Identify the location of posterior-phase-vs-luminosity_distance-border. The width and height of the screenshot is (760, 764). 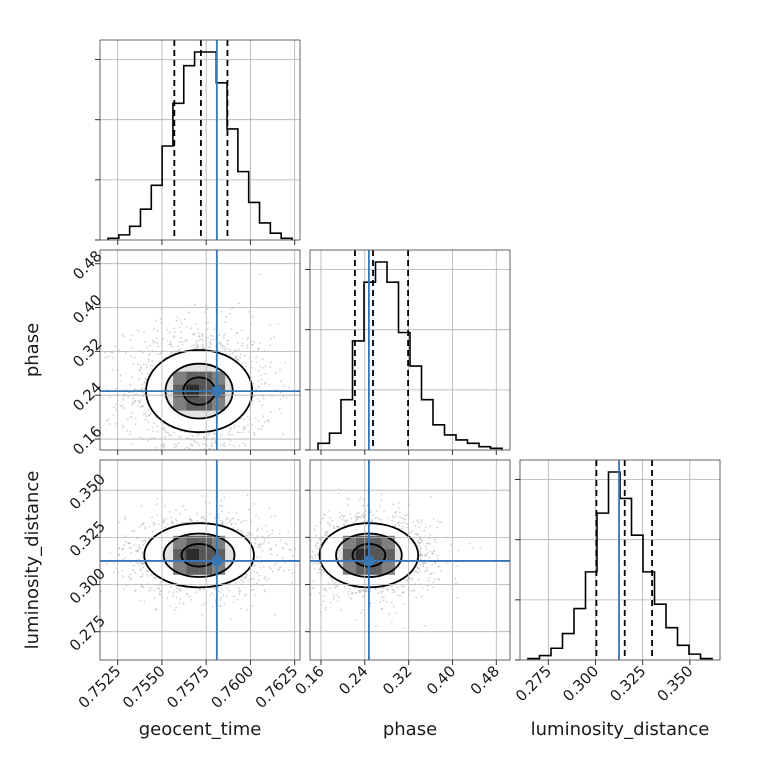
(410, 560).